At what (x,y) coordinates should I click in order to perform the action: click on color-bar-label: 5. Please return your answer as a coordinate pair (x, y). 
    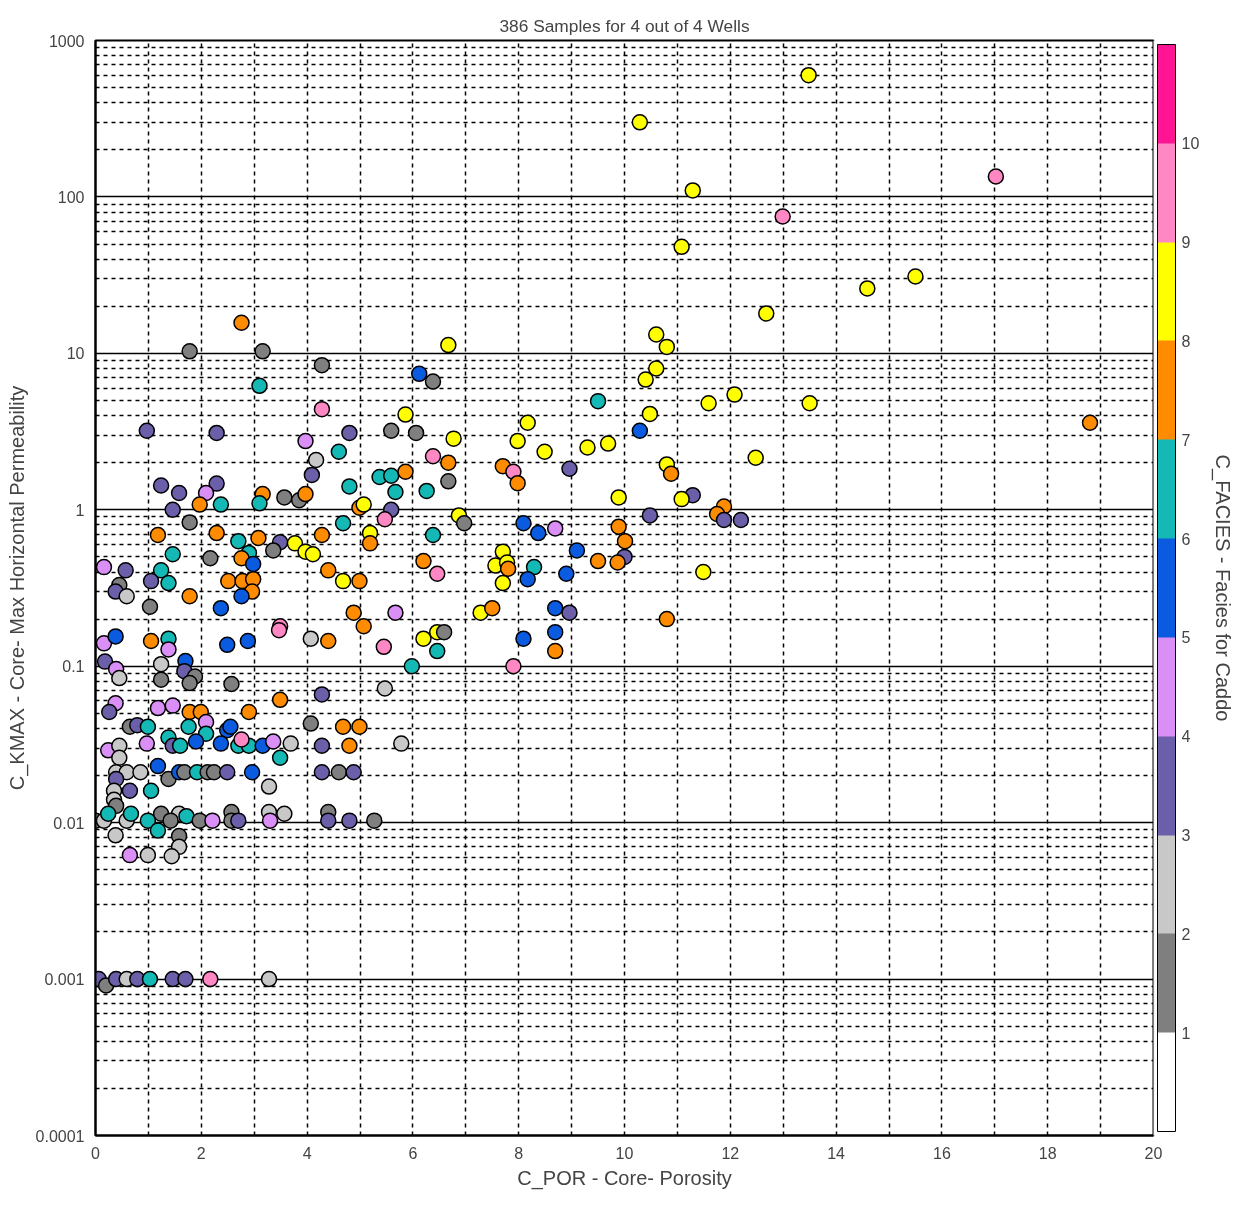
    Looking at the image, I should click on (1186, 638).